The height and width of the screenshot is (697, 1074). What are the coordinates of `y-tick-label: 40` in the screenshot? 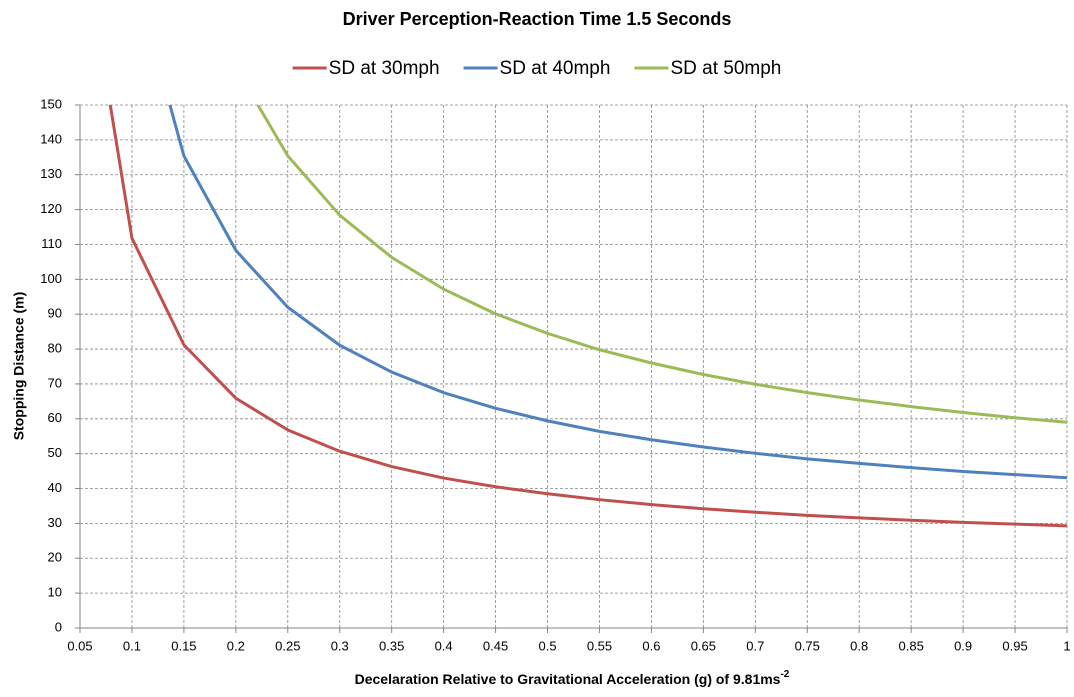 It's located at (55, 487).